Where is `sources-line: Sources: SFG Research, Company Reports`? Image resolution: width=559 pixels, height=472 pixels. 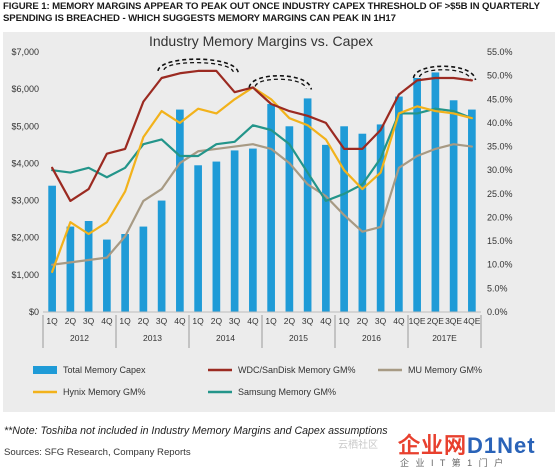
sources-line: Sources: SFG Research, Company Reports is located at coordinates (97, 452).